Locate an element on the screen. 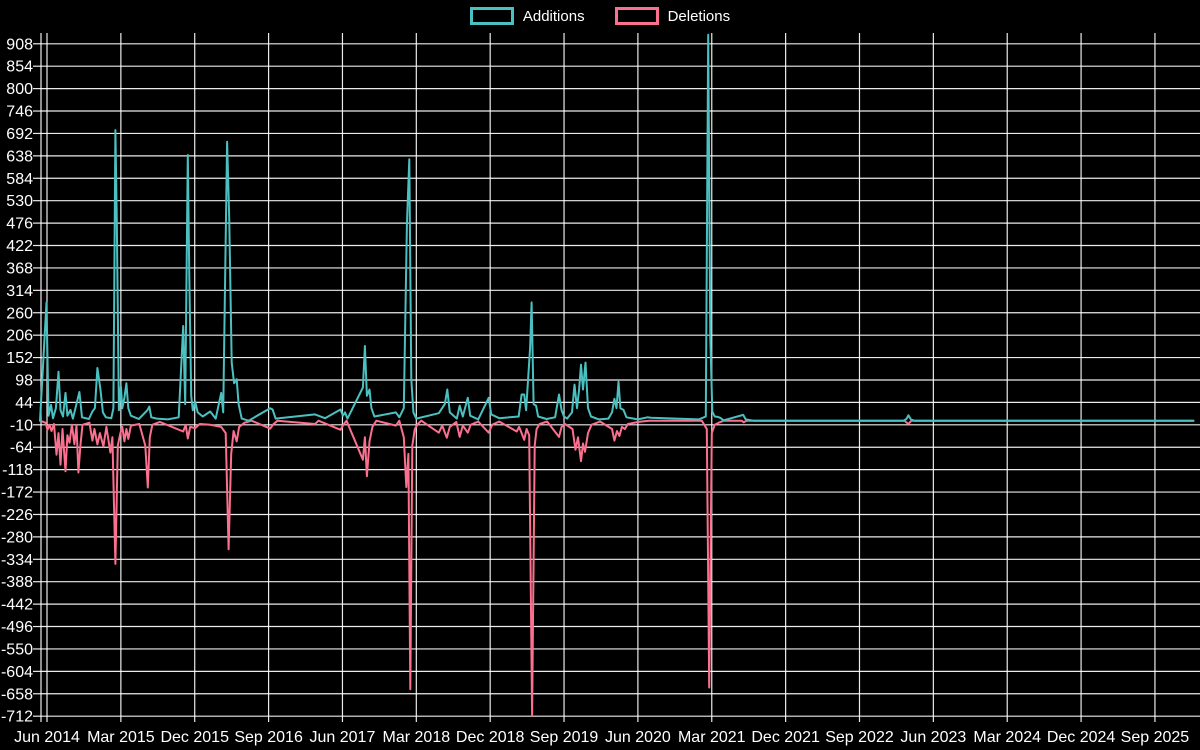  svg-text: 152 is located at coordinates (19, 358).